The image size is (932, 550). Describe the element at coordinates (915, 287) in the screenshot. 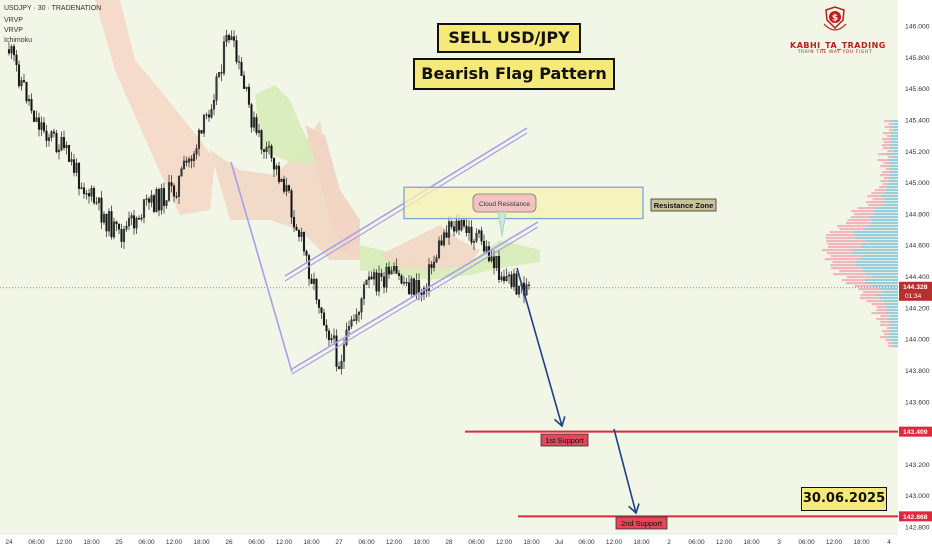

I see `current-price-value: 144.328` at that location.